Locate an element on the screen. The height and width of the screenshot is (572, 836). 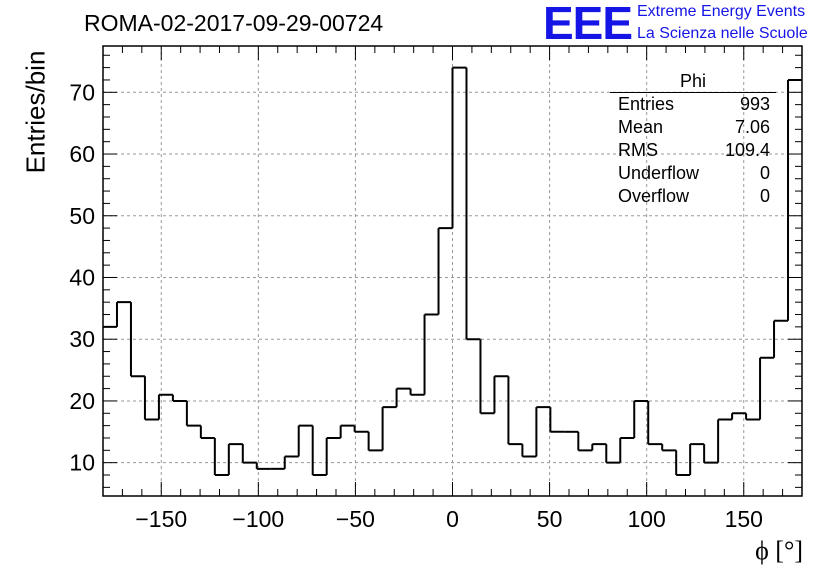
stats-title: Phi is located at coordinates (693, 81).